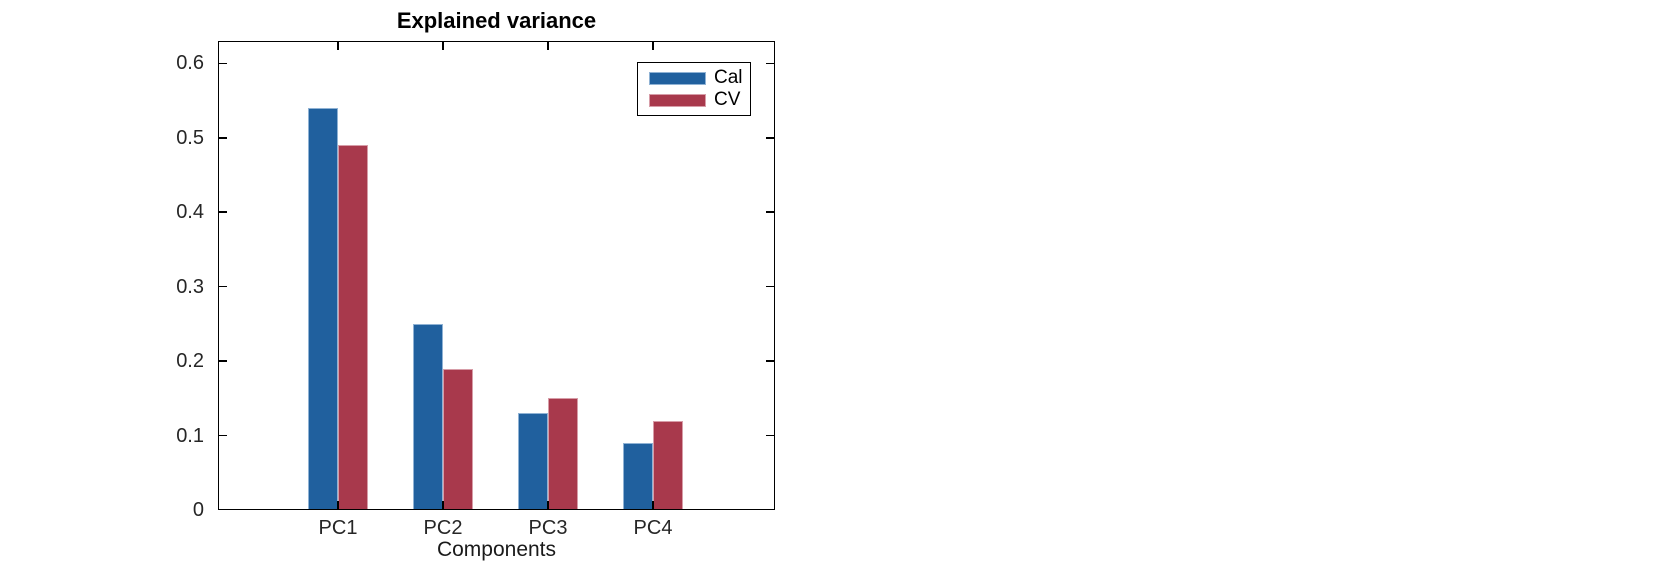 Image resolution: width=1667 pixels, height=573 pixels. I want to click on y-tick-label: 0, so click(198, 510).